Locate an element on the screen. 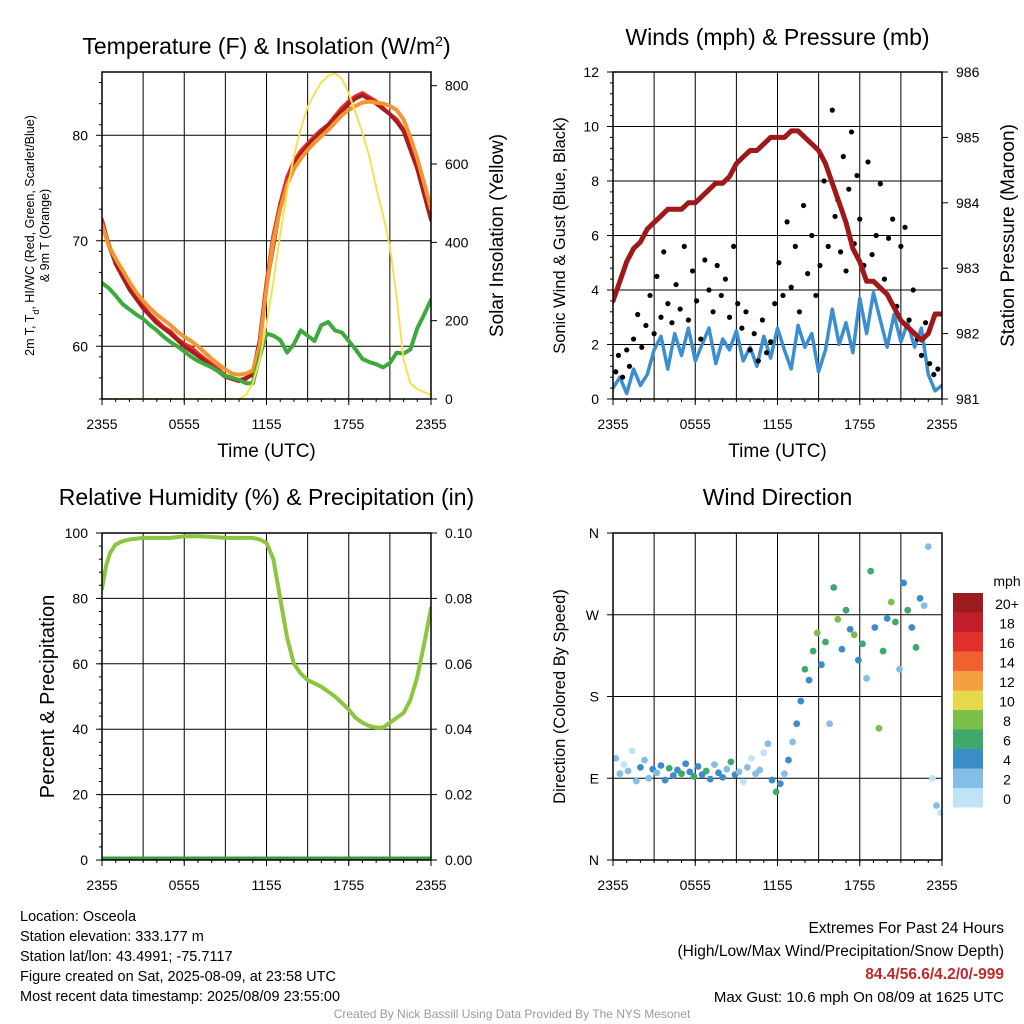  y2-tick-label: 985 is located at coordinates (968, 137).